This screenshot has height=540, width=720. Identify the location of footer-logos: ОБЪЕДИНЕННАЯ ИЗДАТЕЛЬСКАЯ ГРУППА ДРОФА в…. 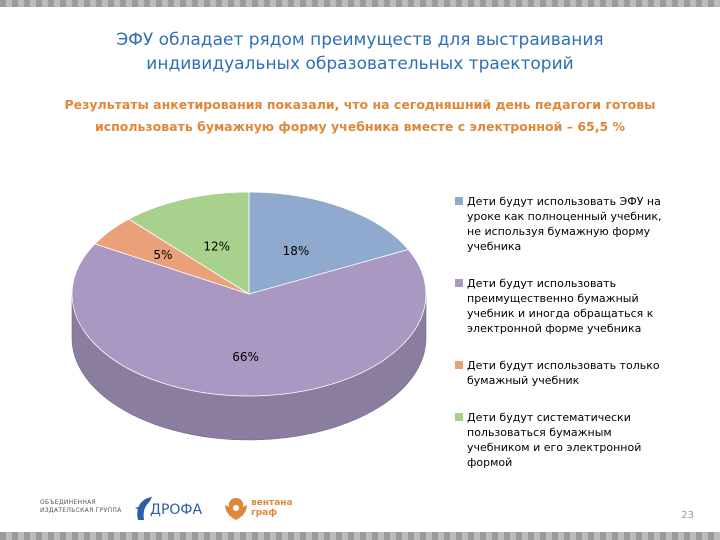
(190, 510).